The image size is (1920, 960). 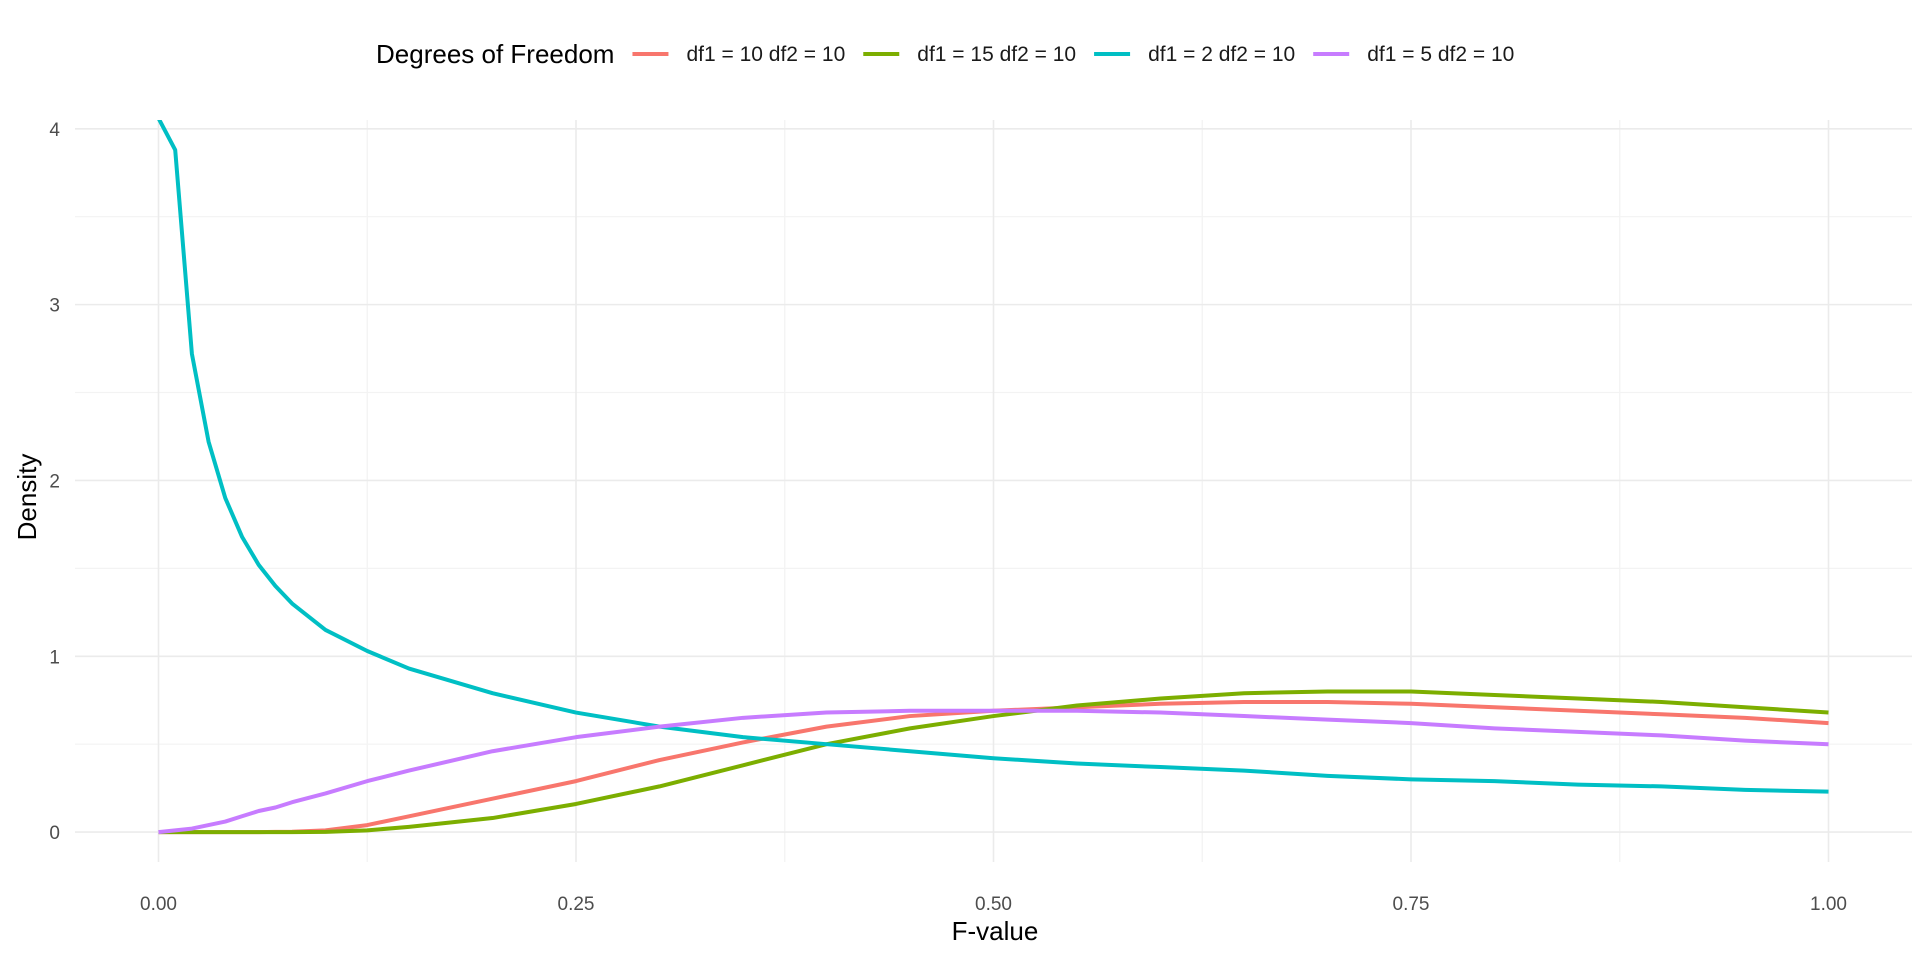 I want to click on y-tick-label: 2, so click(x=54, y=481).